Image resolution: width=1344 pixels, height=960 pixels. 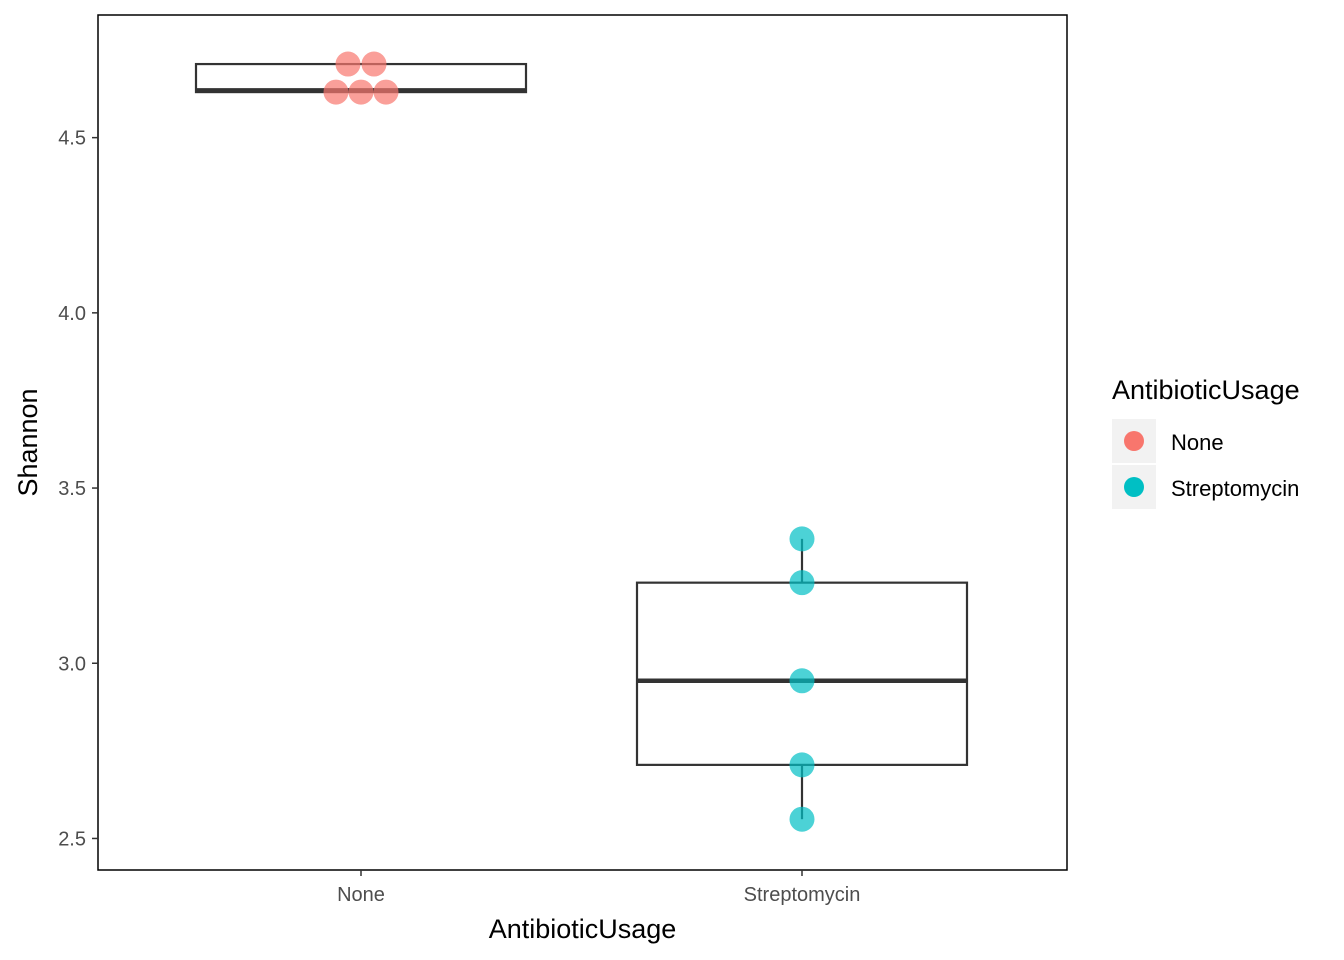 I want to click on y-tick-label: 3.5, so click(x=72, y=489).